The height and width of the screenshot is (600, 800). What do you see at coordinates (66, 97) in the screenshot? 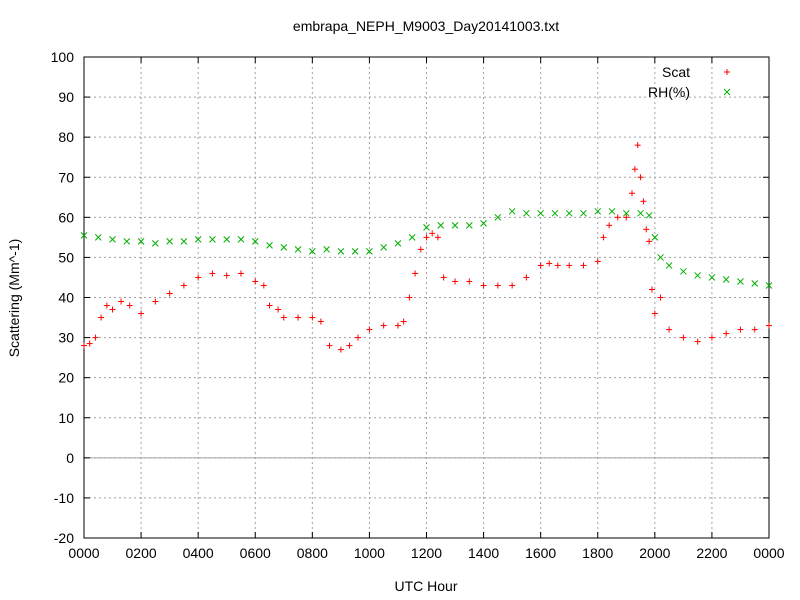
I see `y-tick-label: 90` at bounding box center [66, 97].